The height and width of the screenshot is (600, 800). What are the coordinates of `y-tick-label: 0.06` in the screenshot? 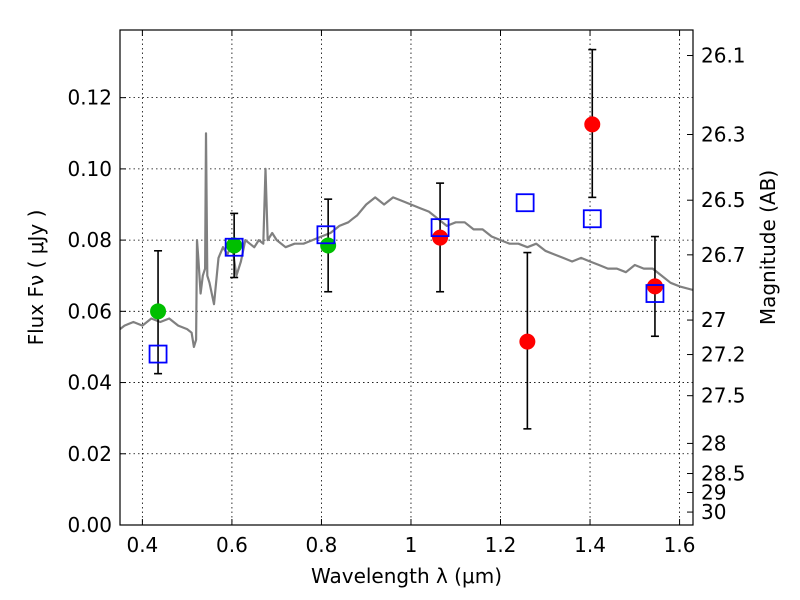 It's located at (89, 311).